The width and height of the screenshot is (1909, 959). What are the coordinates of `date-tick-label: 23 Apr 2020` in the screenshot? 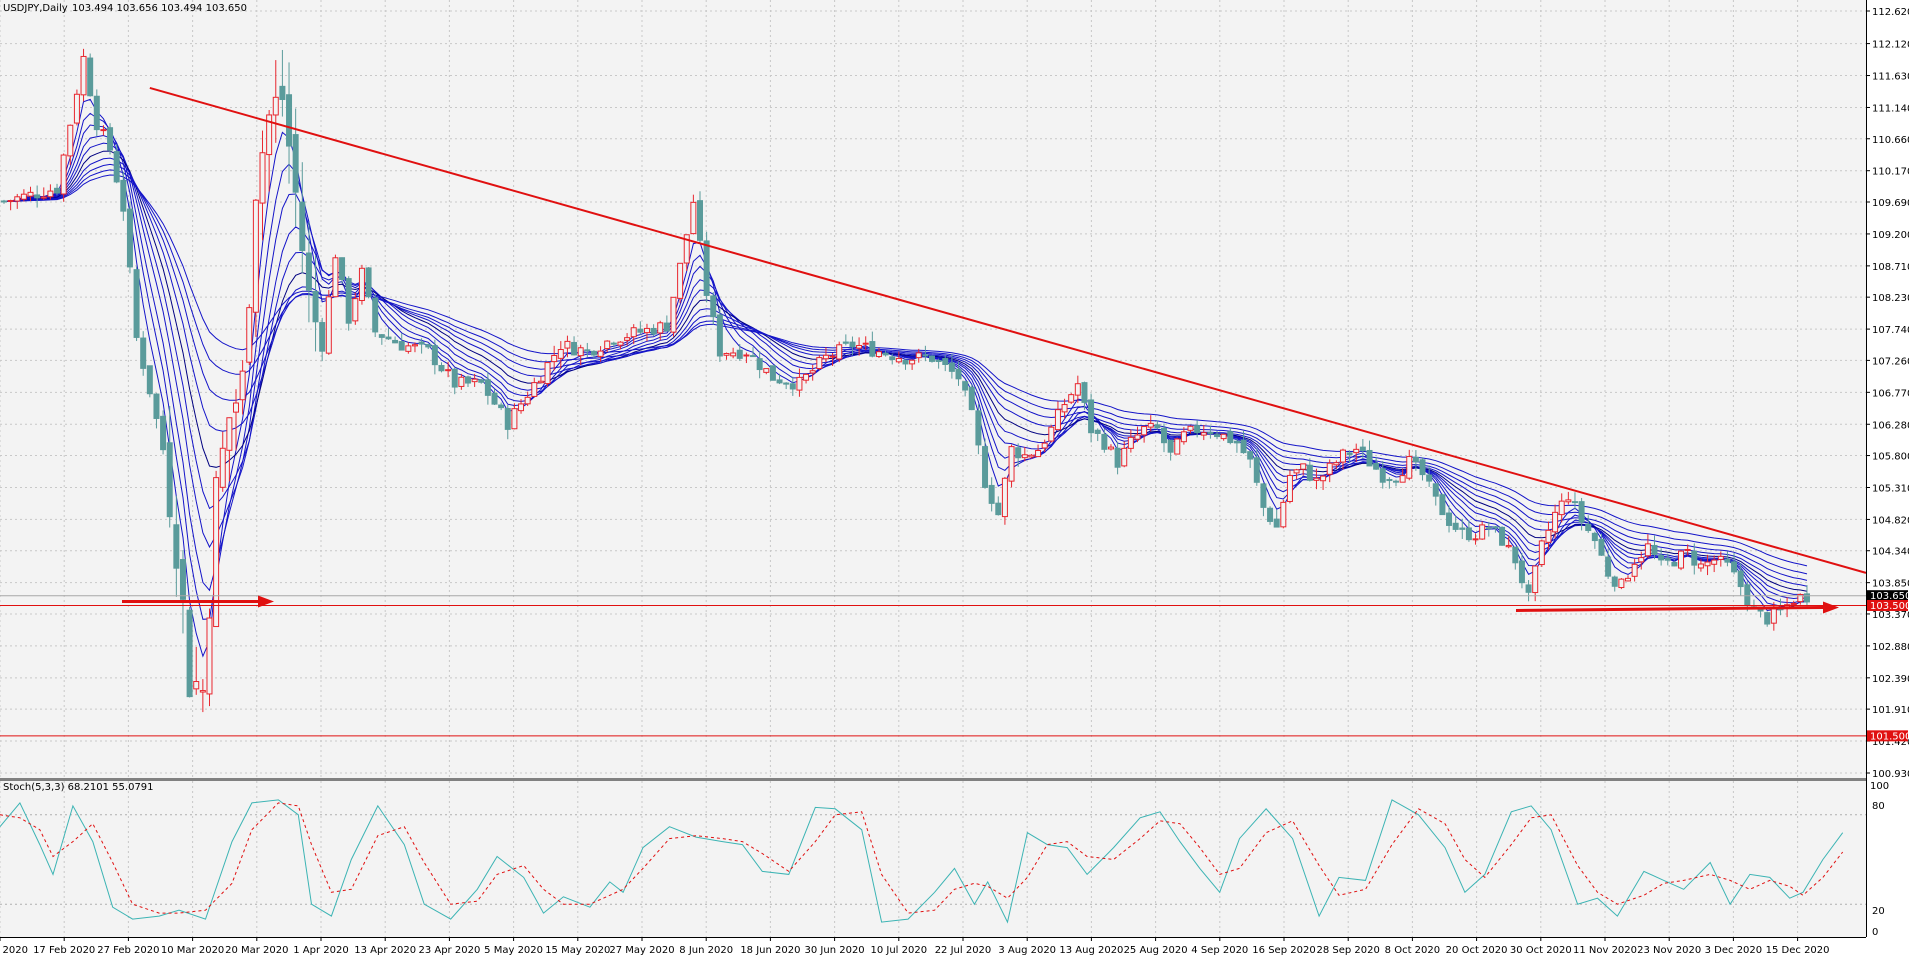 It's located at (449, 950).